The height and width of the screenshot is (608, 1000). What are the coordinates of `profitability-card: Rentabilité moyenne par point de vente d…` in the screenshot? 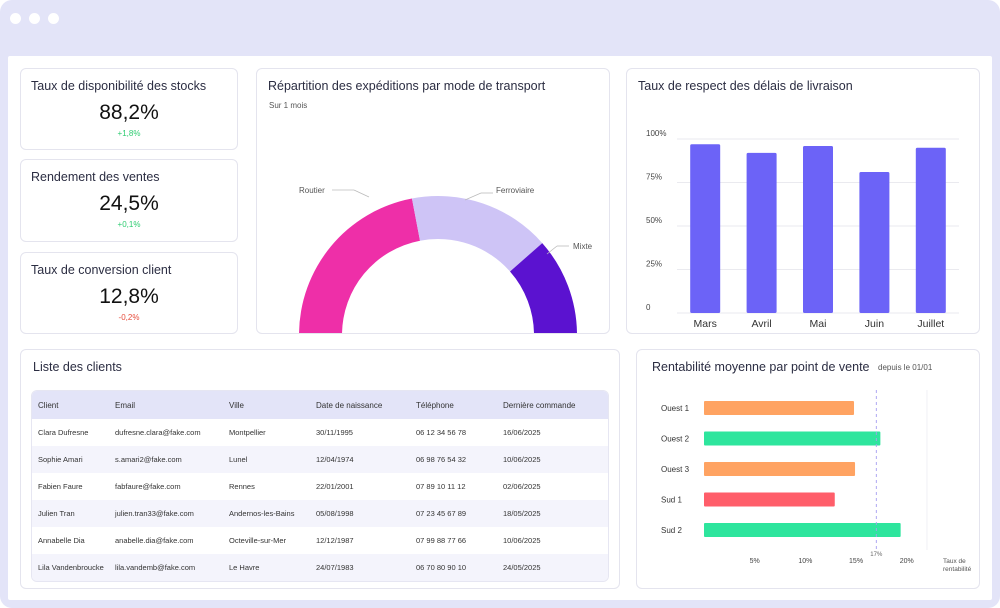 It's located at (808, 469).